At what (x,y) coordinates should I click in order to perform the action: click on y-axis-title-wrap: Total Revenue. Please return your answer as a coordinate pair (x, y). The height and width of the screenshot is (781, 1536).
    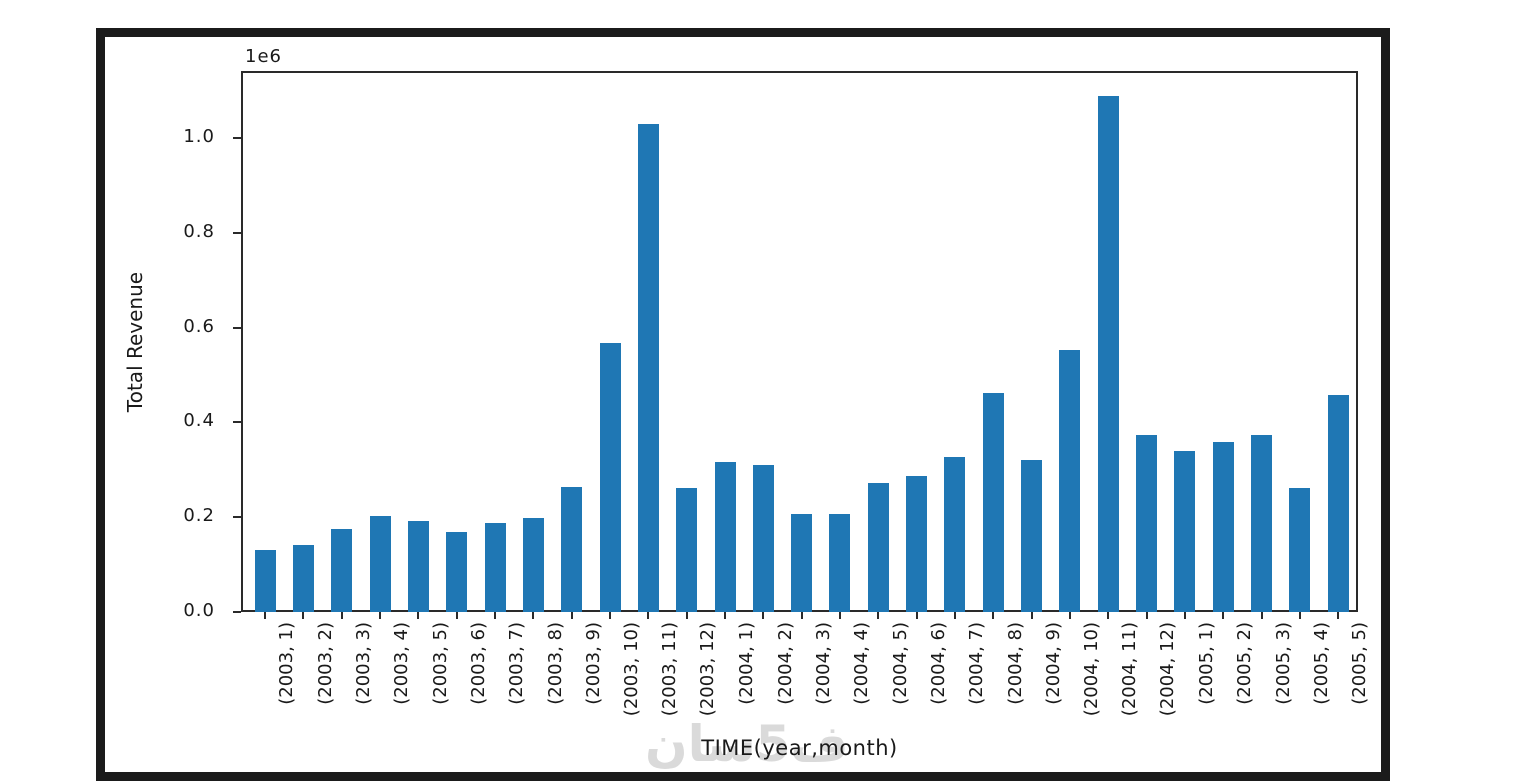
    Looking at the image, I should click on (135, 341).